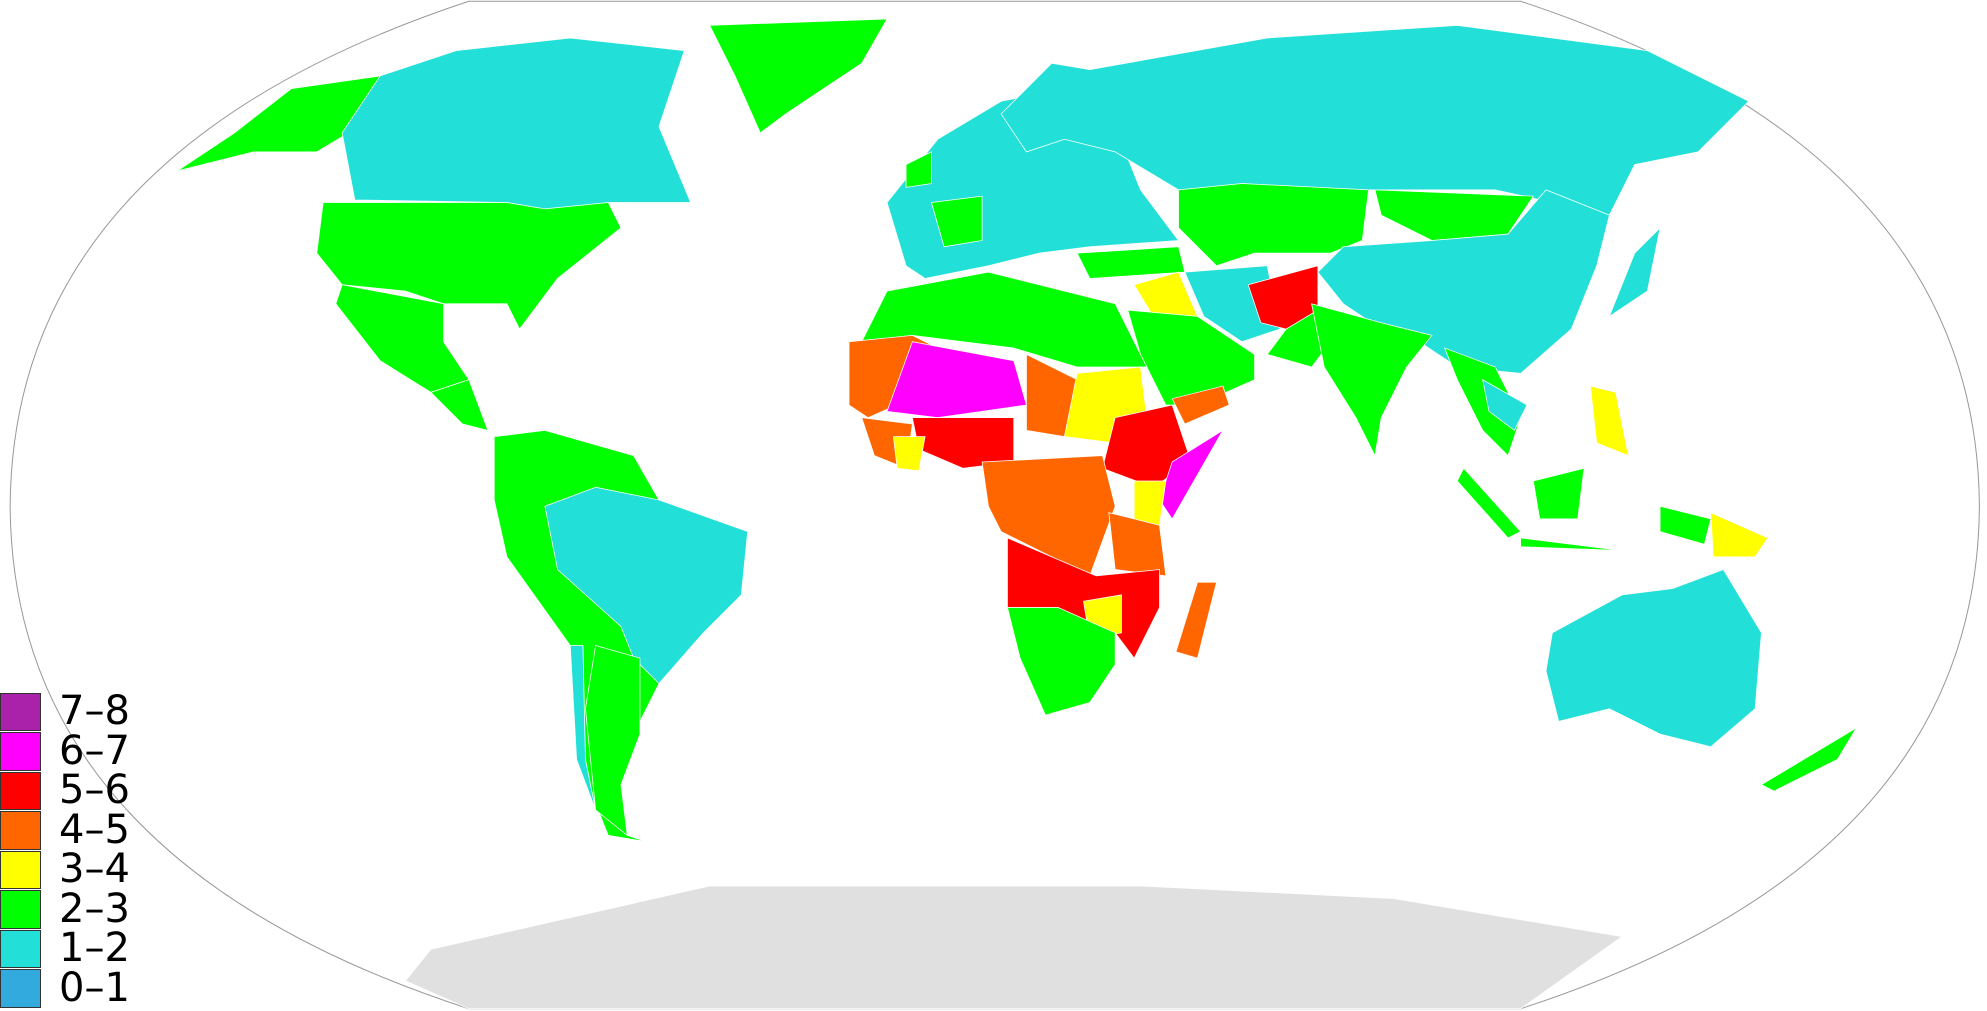 The height and width of the screenshot is (1011, 1987). What do you see at coordinates (1014, 947) in the screenshot?
I see `region-antarctica` at bounding box center [1014, 947].